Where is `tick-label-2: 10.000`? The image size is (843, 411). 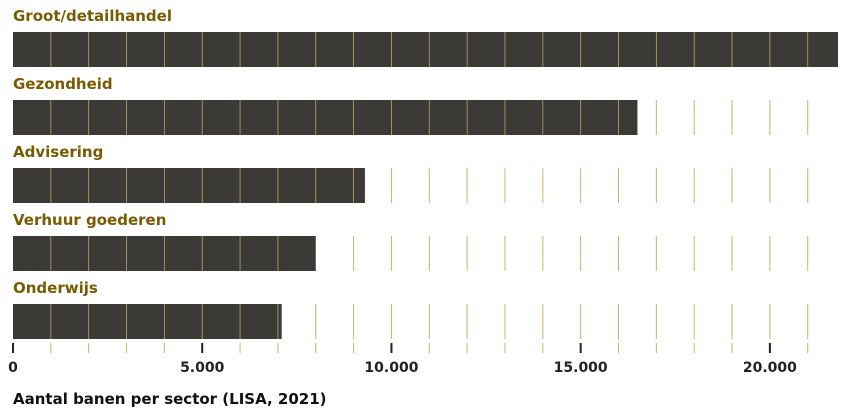 tick-label-2: 10.000 is located at coordinates (391, 368).